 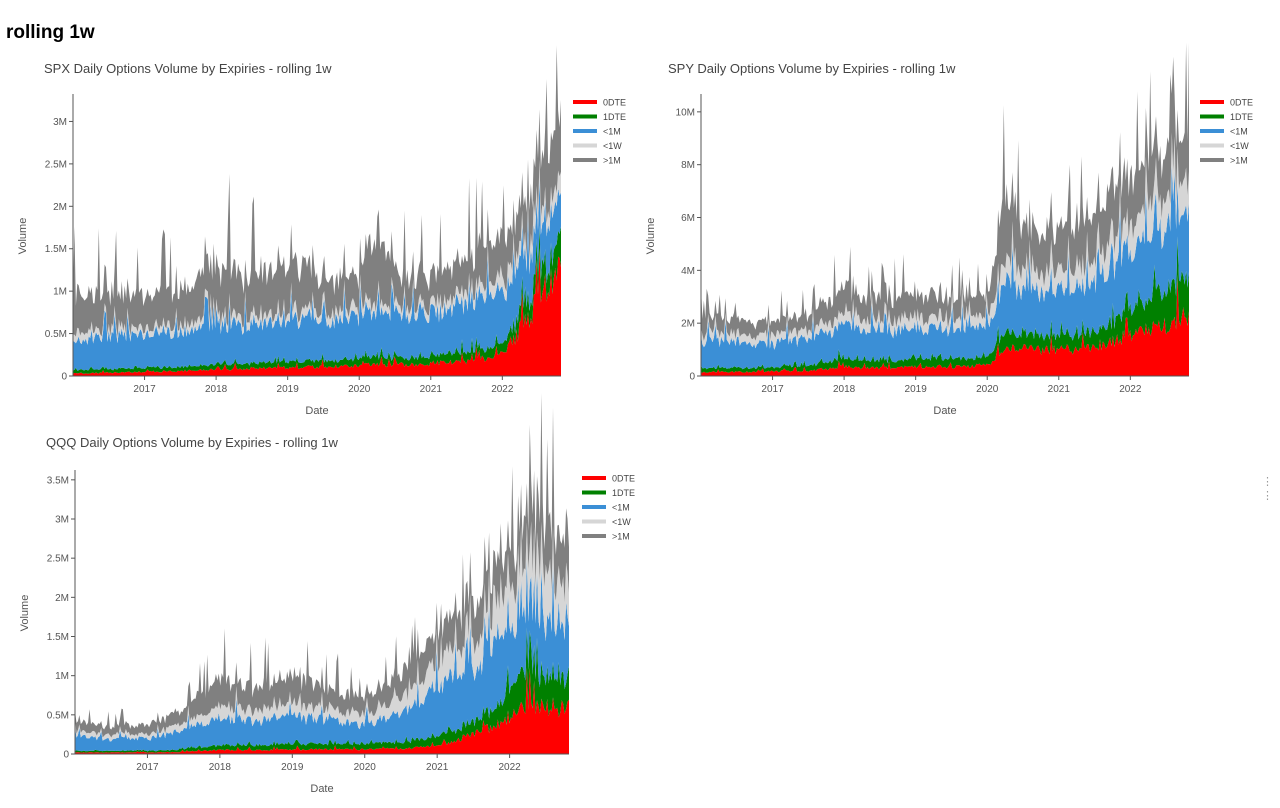 What do you see at coordinates (1239, 132) in the screenshot?
I see `spy-legend-label-lt-1m: <1M` at bounding box center [1239, 132].